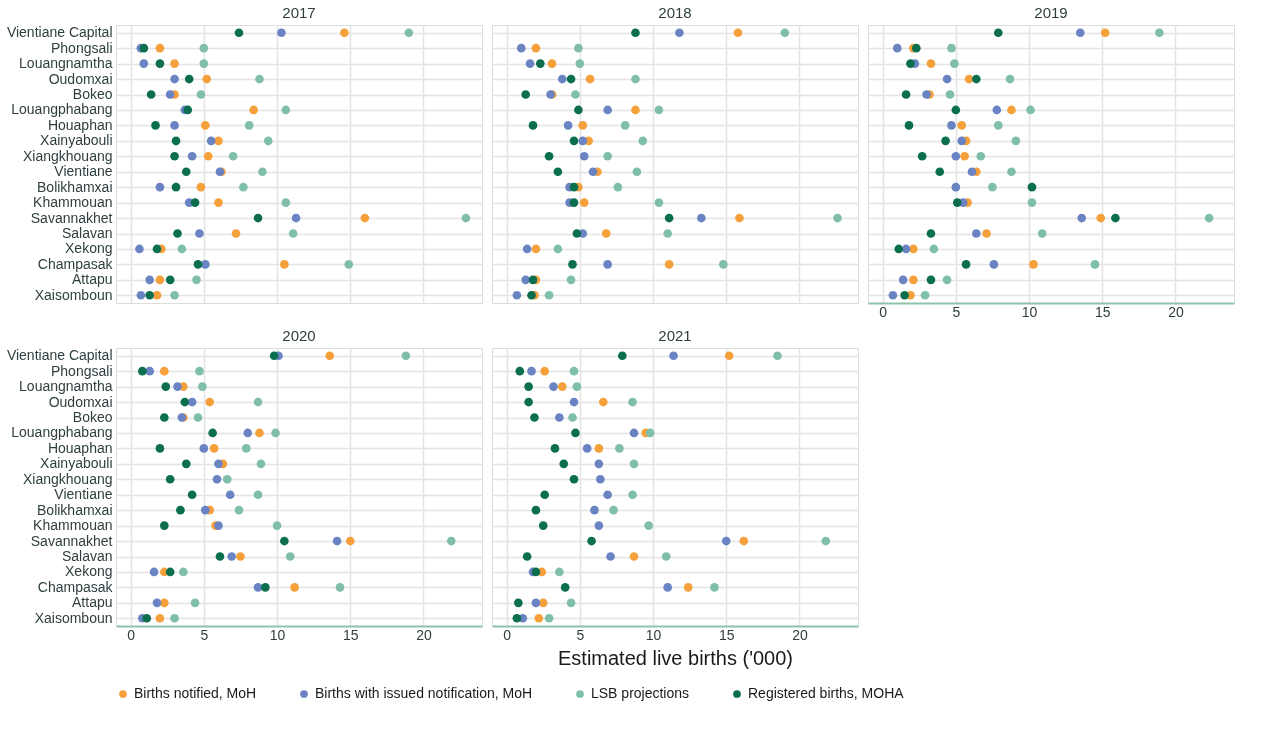 Image resolution: width=1269 pixels, height=744 pixels. Describe the element at coordinates (76, 140) in the screenshot. I see `y-tick-label: Xainyabouli` at that location.